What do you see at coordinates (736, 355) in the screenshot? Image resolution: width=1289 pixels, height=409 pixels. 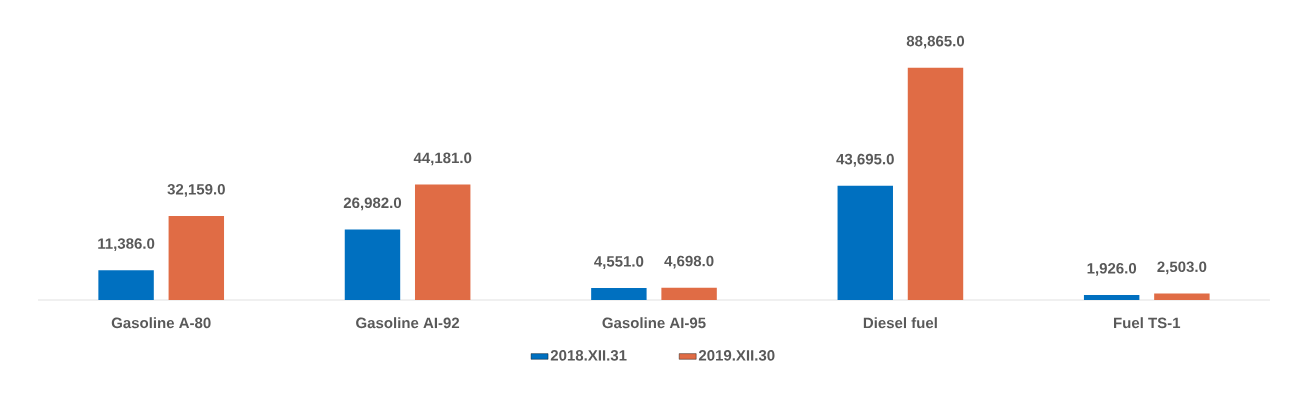 I see `legend-label: 2019.XII.30` at bounding box center [736, 355].